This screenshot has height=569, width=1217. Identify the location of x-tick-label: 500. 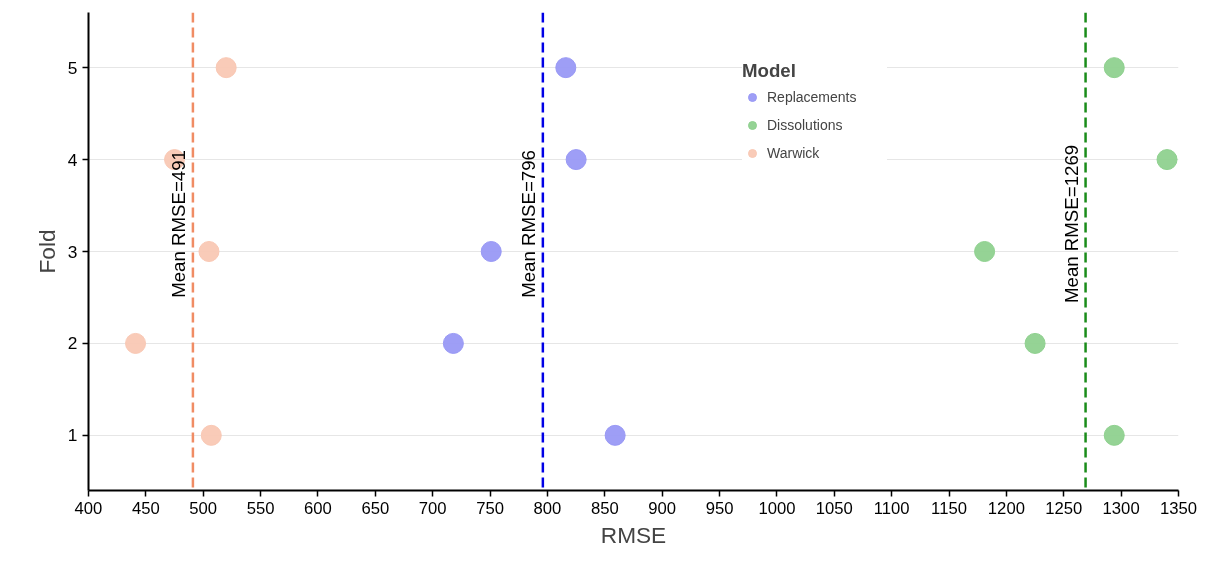
(203, 508).